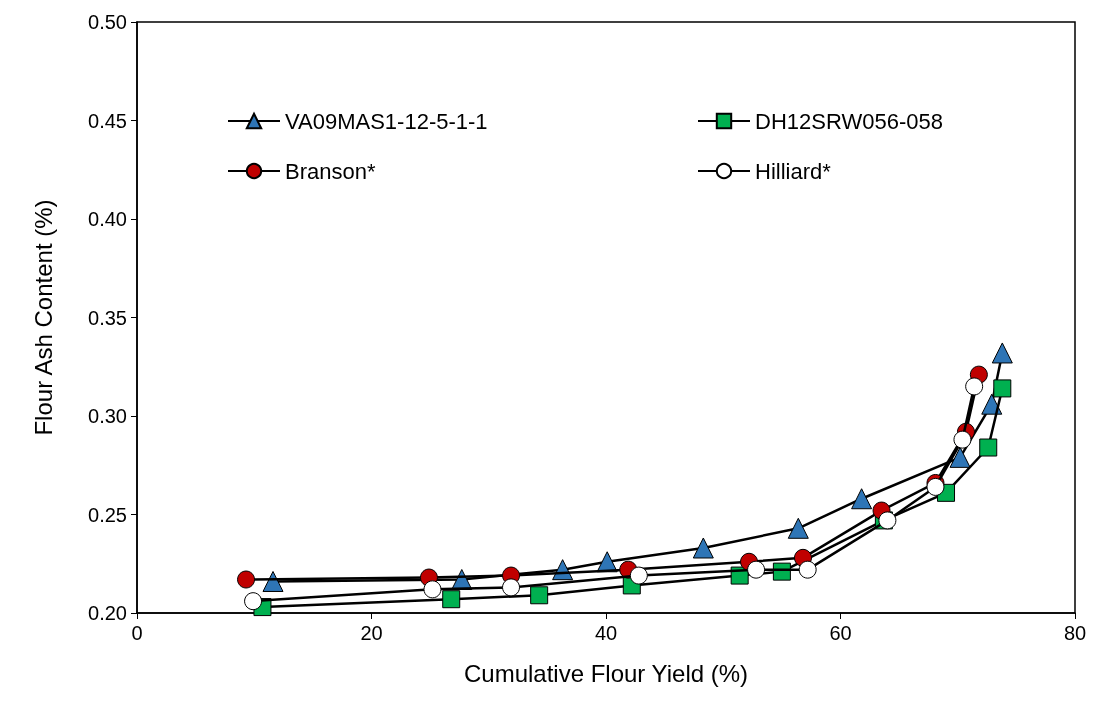 This screenshot has height=714, width=1104. What do you see at coordinates (330, 171) in the screenshot?
I see `legend-label: Branson*` at bounding box center [330, 171].